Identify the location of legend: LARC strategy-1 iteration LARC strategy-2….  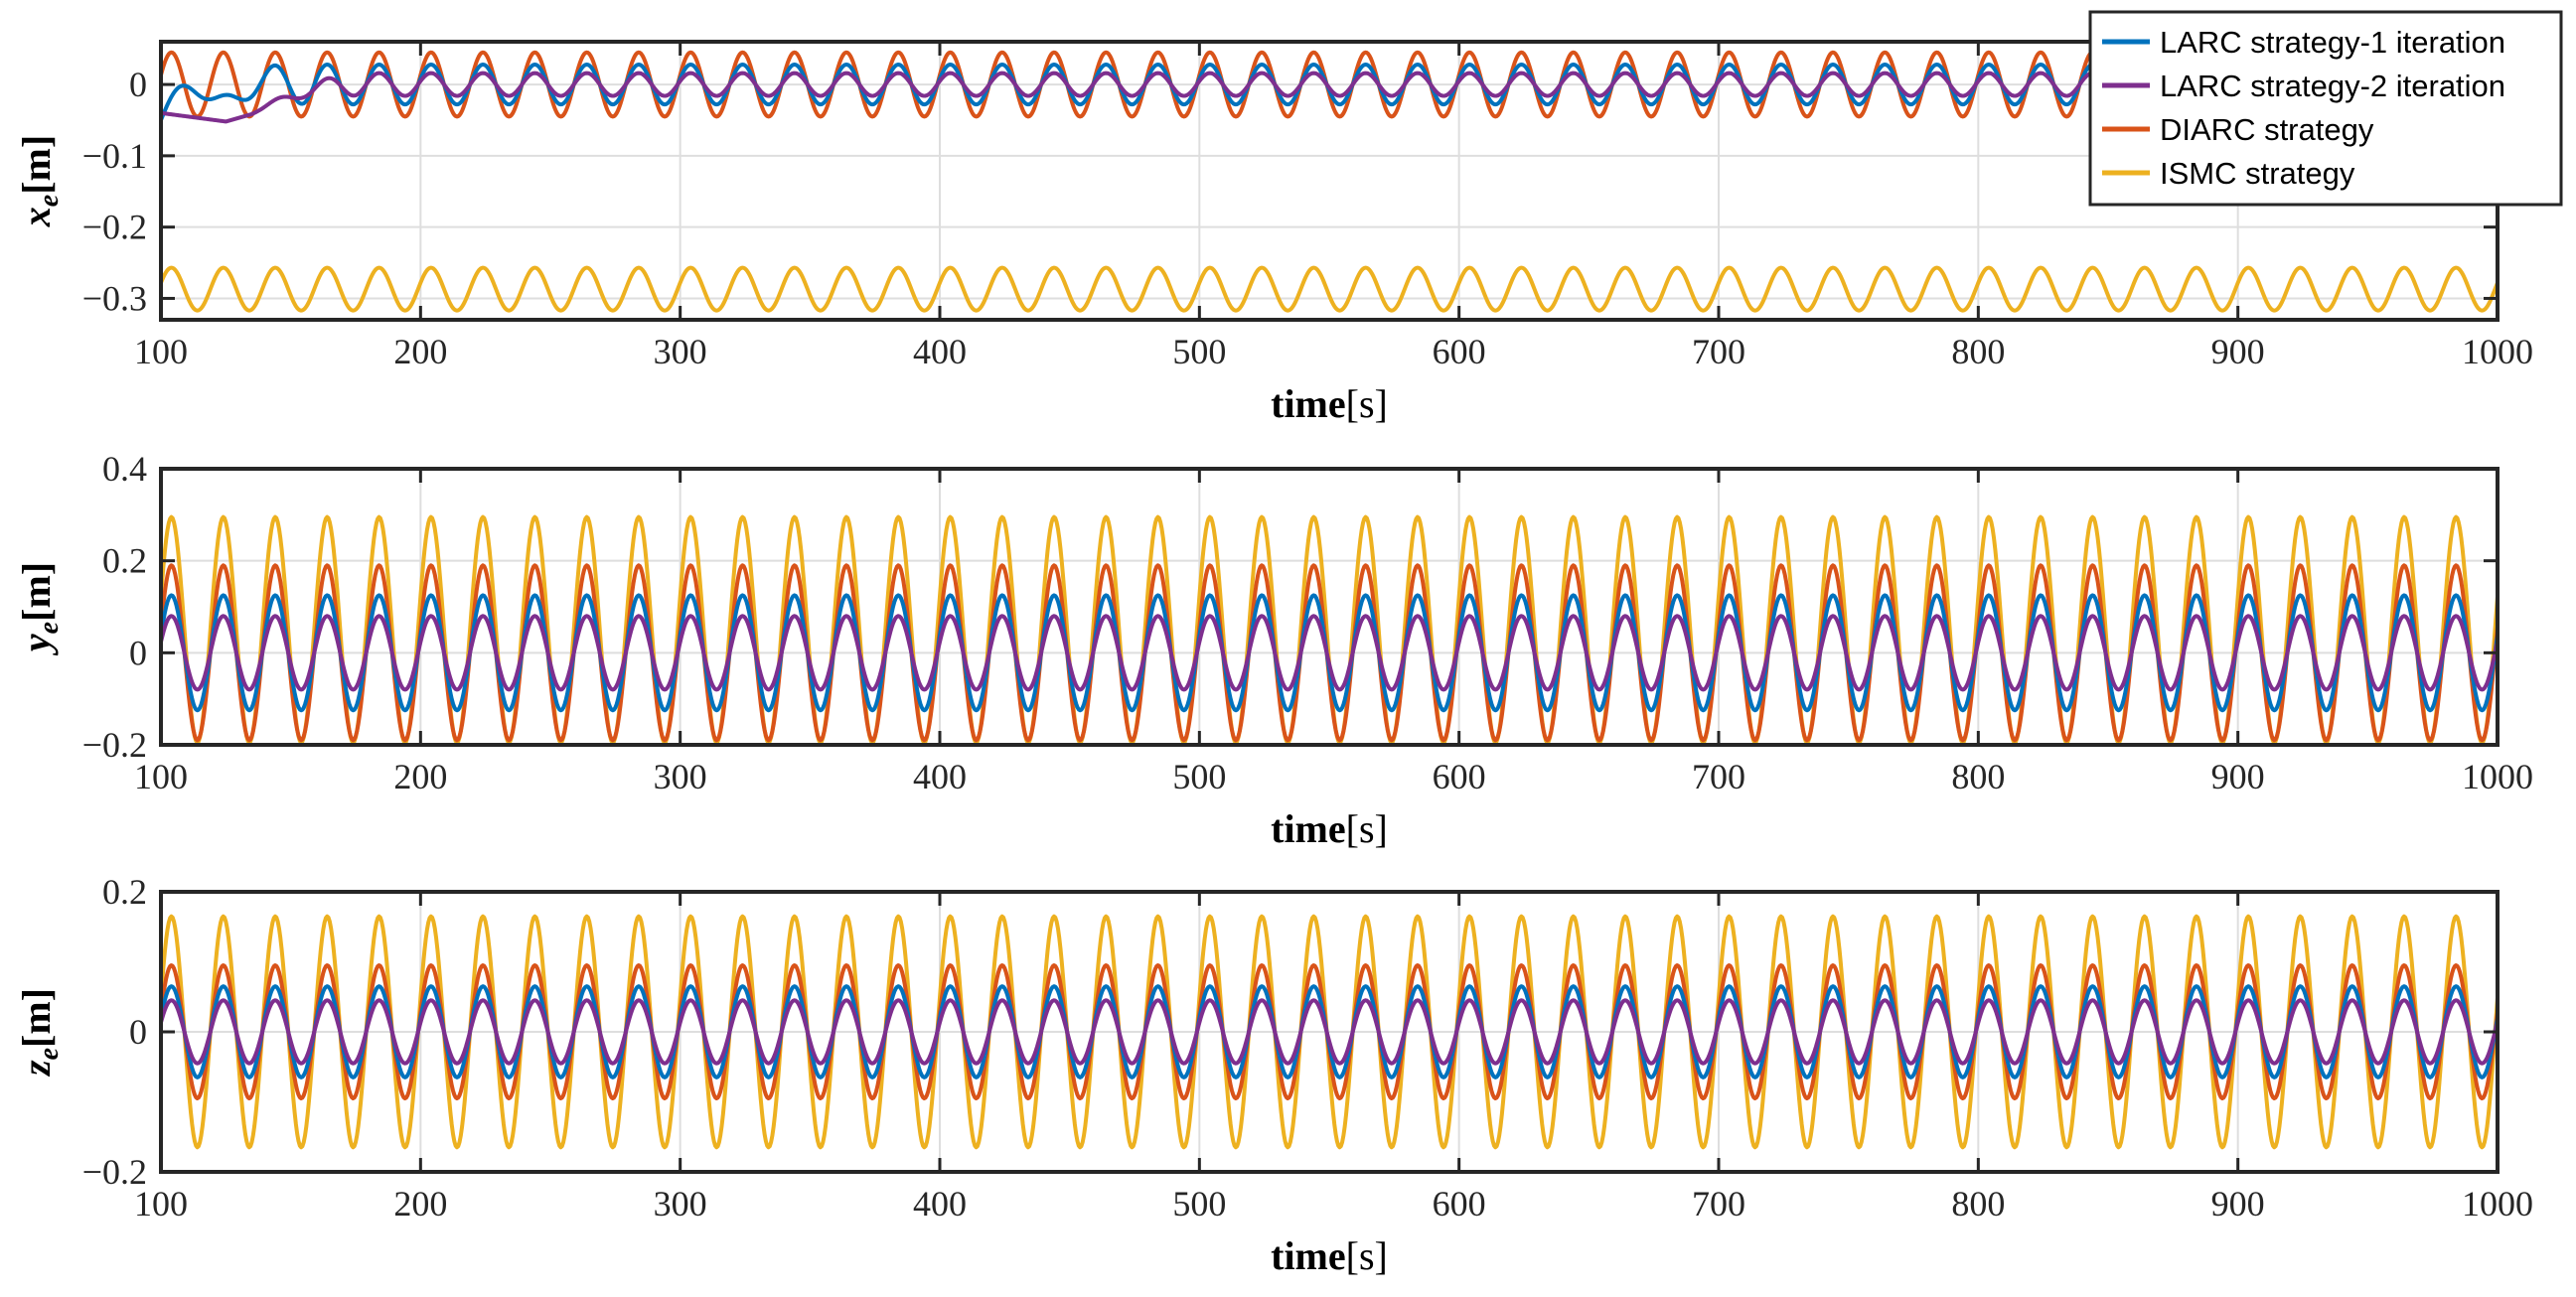
(2325, 109).